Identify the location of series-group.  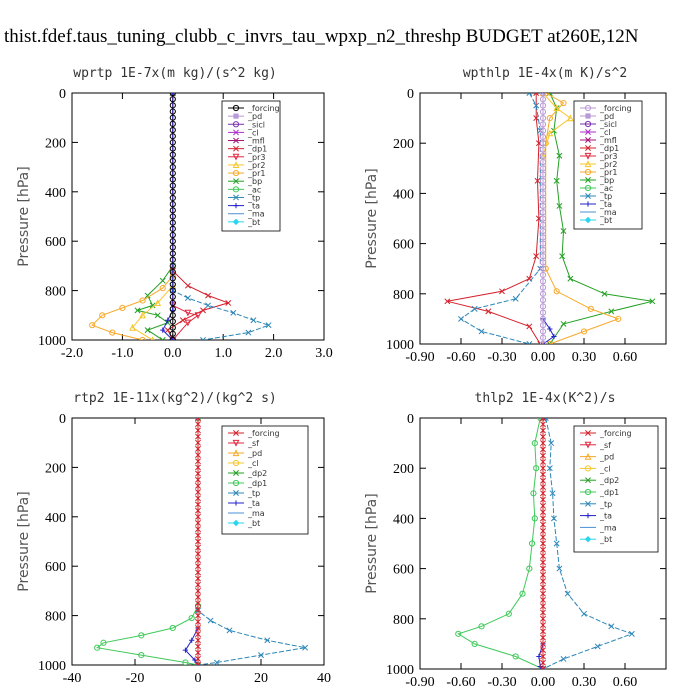
(180, 216).